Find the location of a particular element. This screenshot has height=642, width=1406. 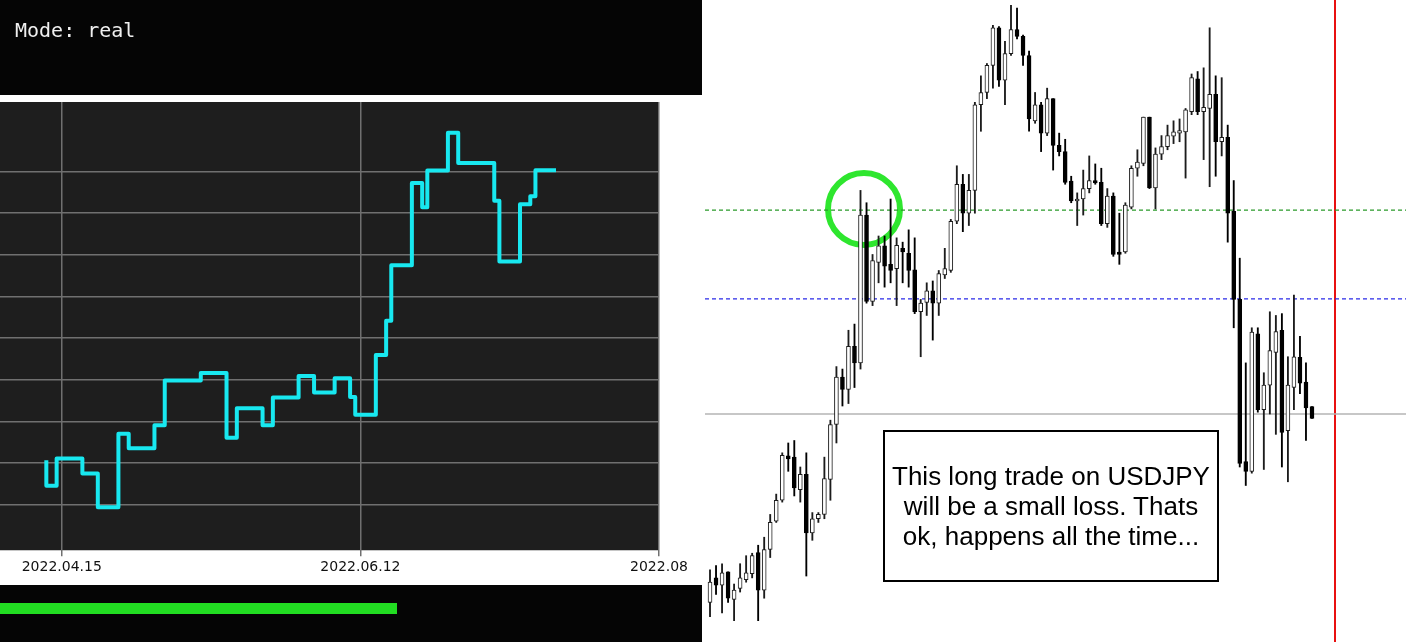

x-tick-label: 2022.08 is located at coordinates (659, 566).